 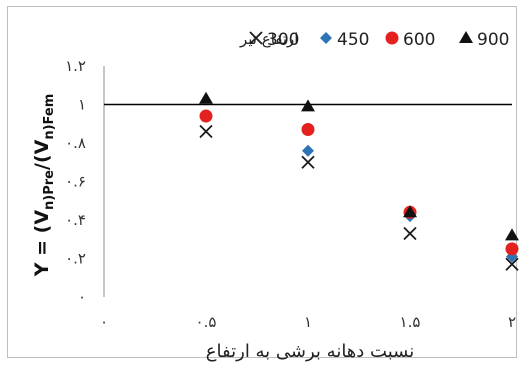 What do you see at coordinates (42, 244) in the screenshot?
I see `y-label-lhs: Y = (V` at bounding box center [42, 244].